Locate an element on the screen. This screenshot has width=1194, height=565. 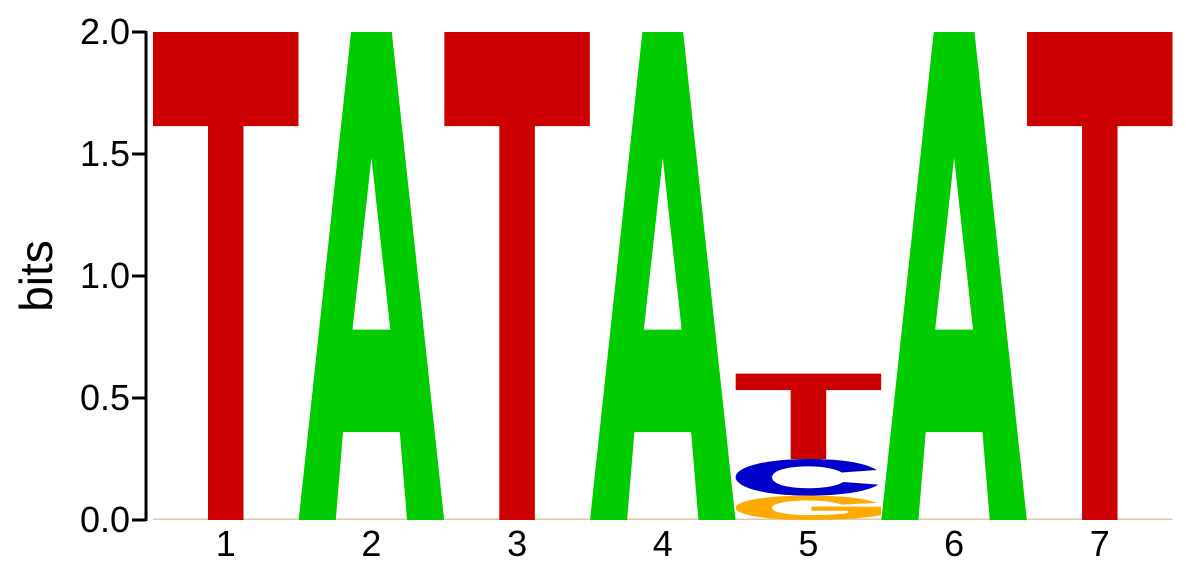
y-axis-title: bits is located at coordinates (36, 276).